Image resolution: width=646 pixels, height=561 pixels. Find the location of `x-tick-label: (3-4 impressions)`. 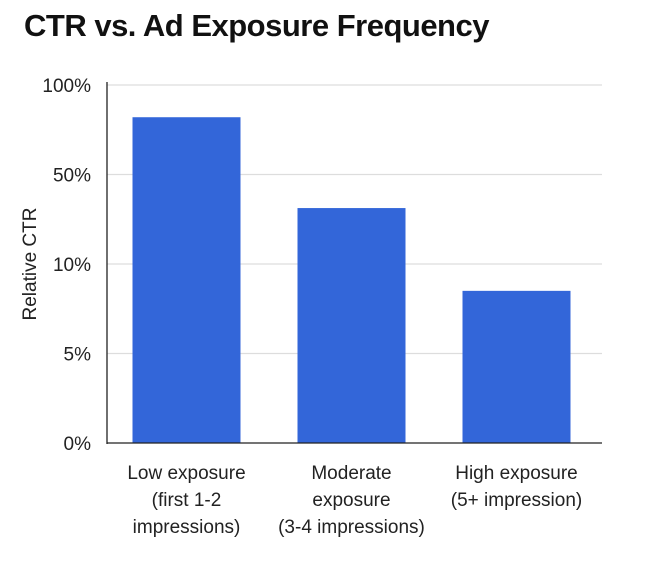

x-tick-label: (3-4 impressions) is located at coordinates (351, 527).